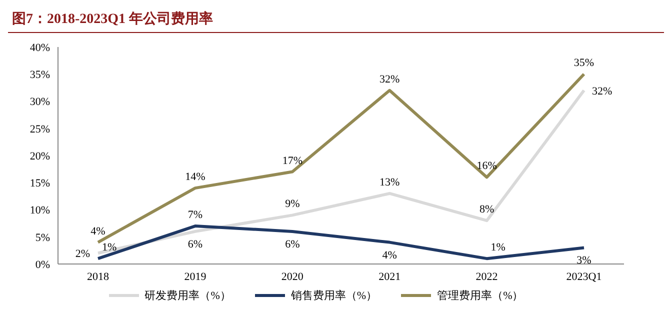  I want to click on y-tick-label: 35%, so click(40, 75).